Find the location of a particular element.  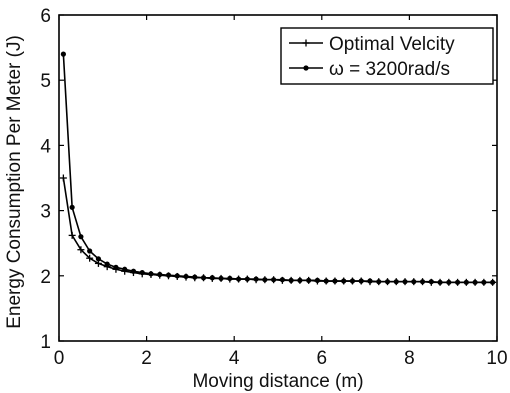

x-tick-label: 0 is located at coordinates (59, 358).